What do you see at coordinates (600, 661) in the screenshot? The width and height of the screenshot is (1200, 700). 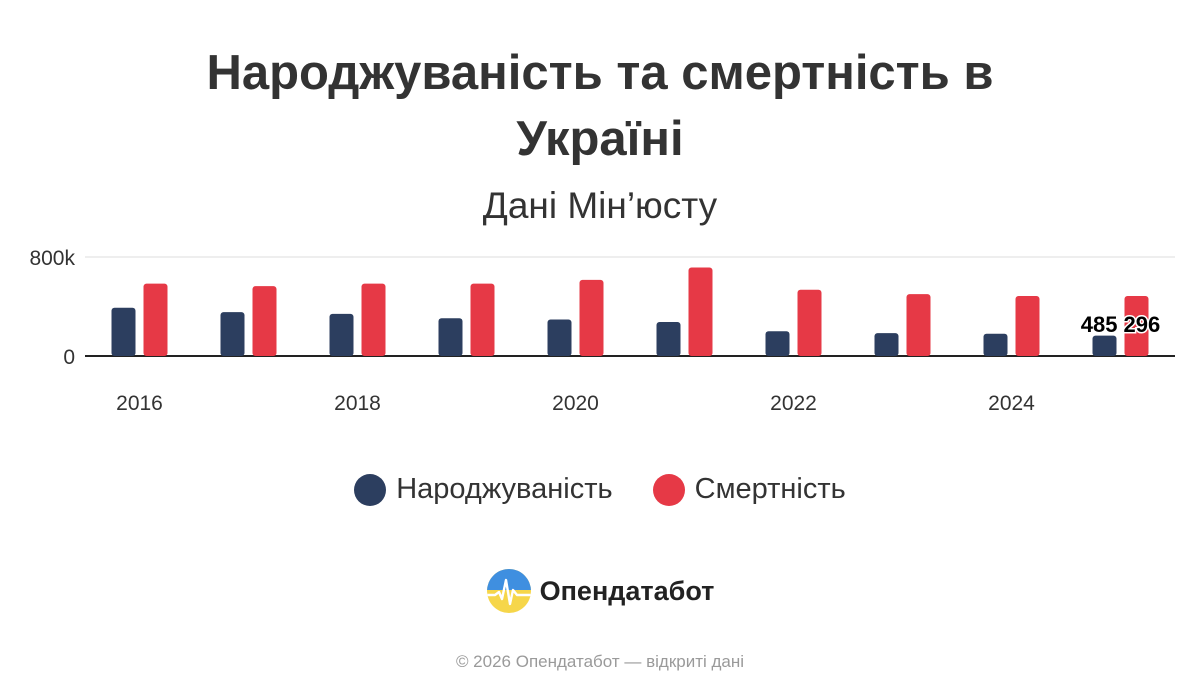 I see `footer-copyright: © 2026 Опендатабот — відкриті дані` at bounding box center [600, 661].